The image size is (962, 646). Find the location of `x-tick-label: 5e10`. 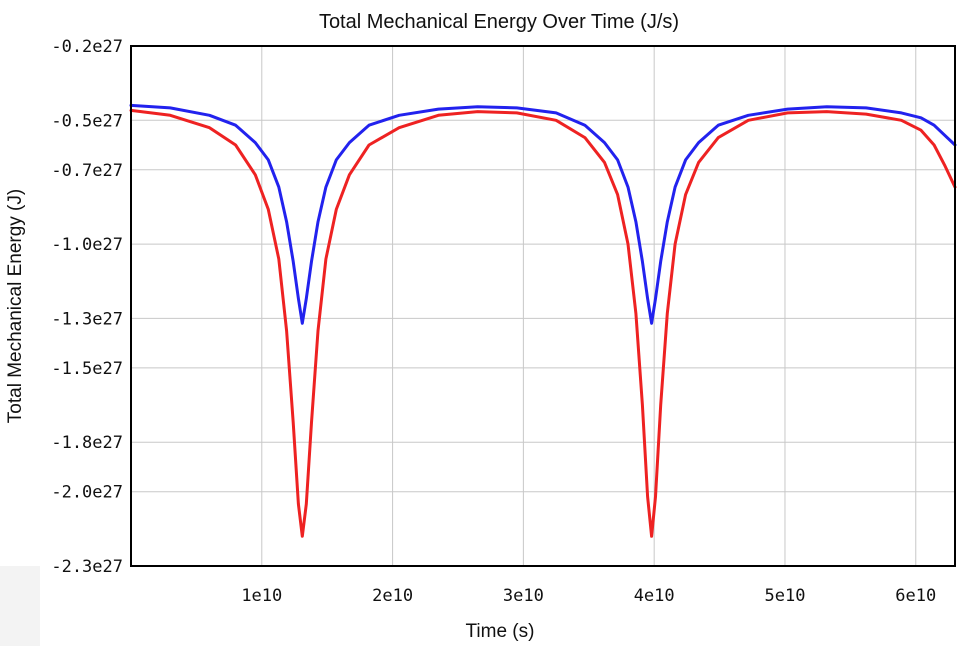

x-tick-label: 5e10 is located at coordinates (784, 596).